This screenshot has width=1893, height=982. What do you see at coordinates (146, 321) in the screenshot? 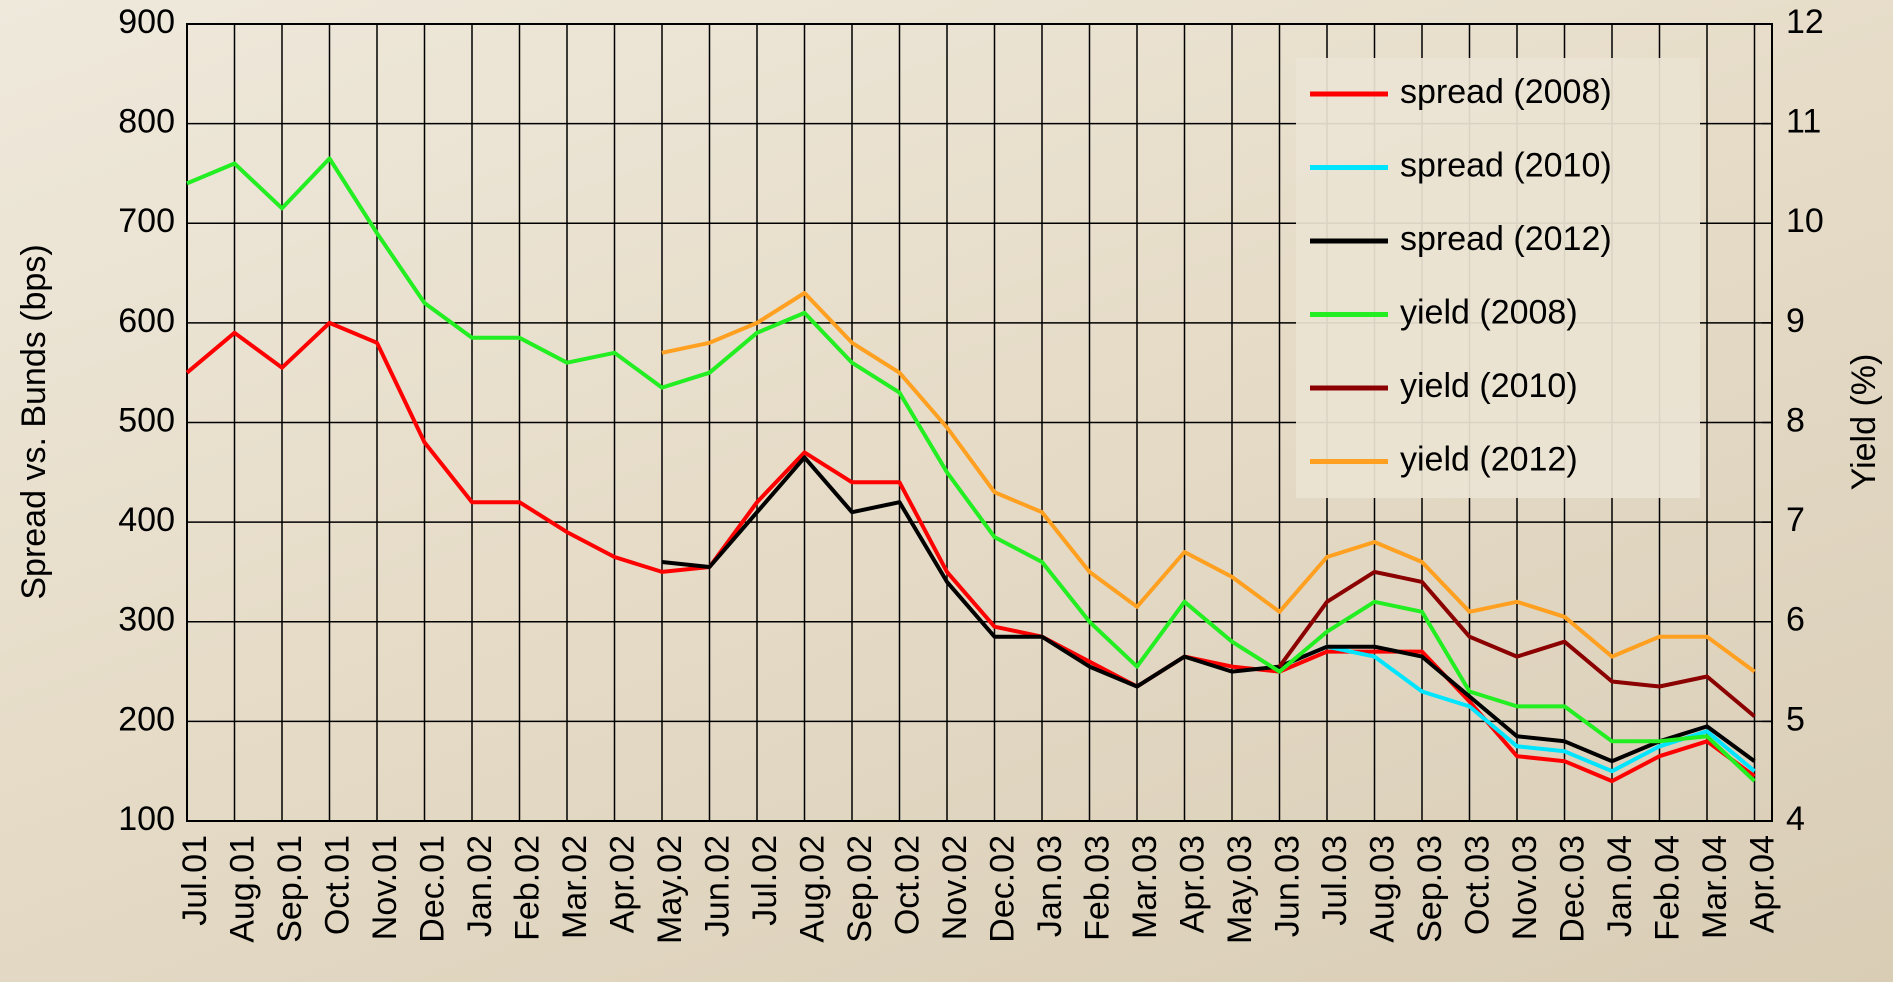
I see `y-tick-label: 600` at bounding box center [146, 321].